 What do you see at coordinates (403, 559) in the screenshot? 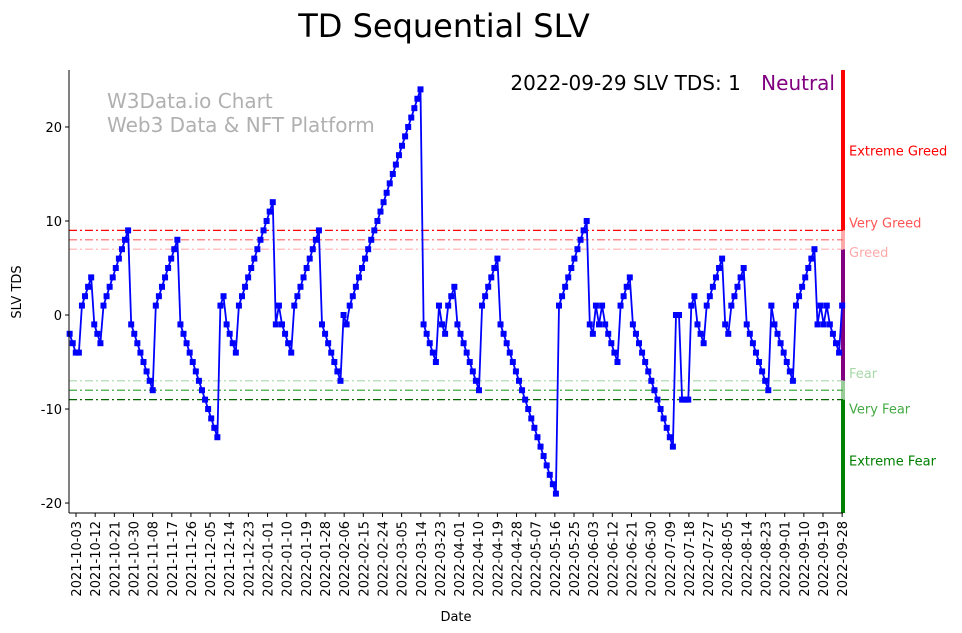
I see `x-tick-label: 2022-03-05` at bounding box center [403, 559].